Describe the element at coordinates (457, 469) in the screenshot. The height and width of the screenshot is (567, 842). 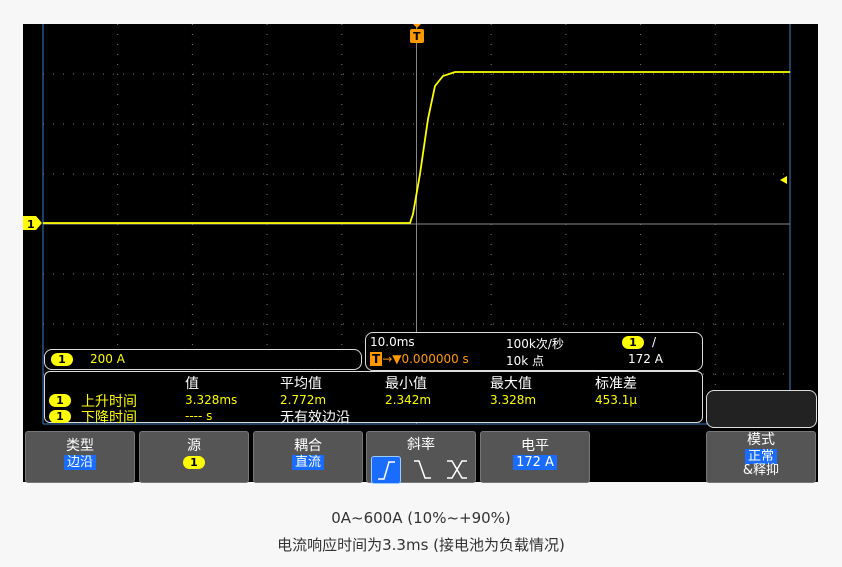
I see `slope-either-icon` at that location.